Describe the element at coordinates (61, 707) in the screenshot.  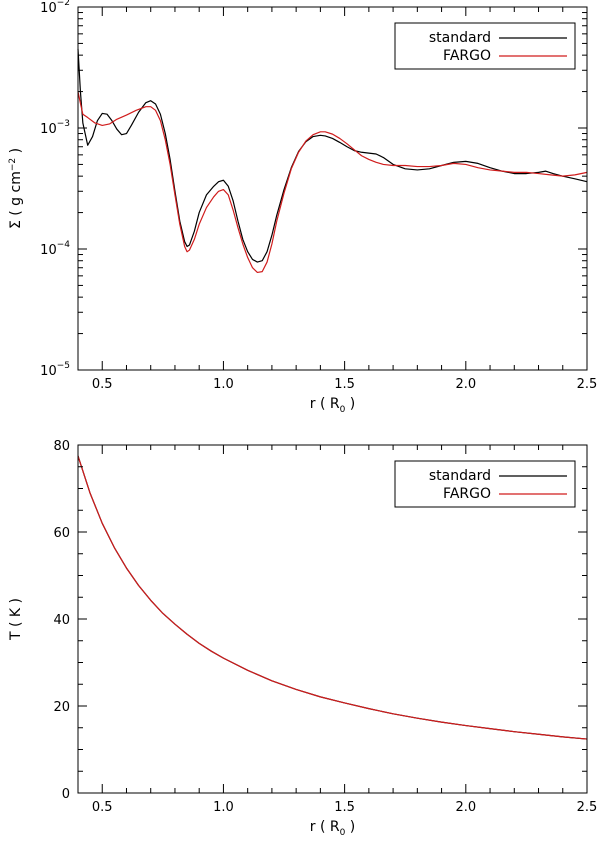
I see `temperature-y-tick-label: 20` at that location.